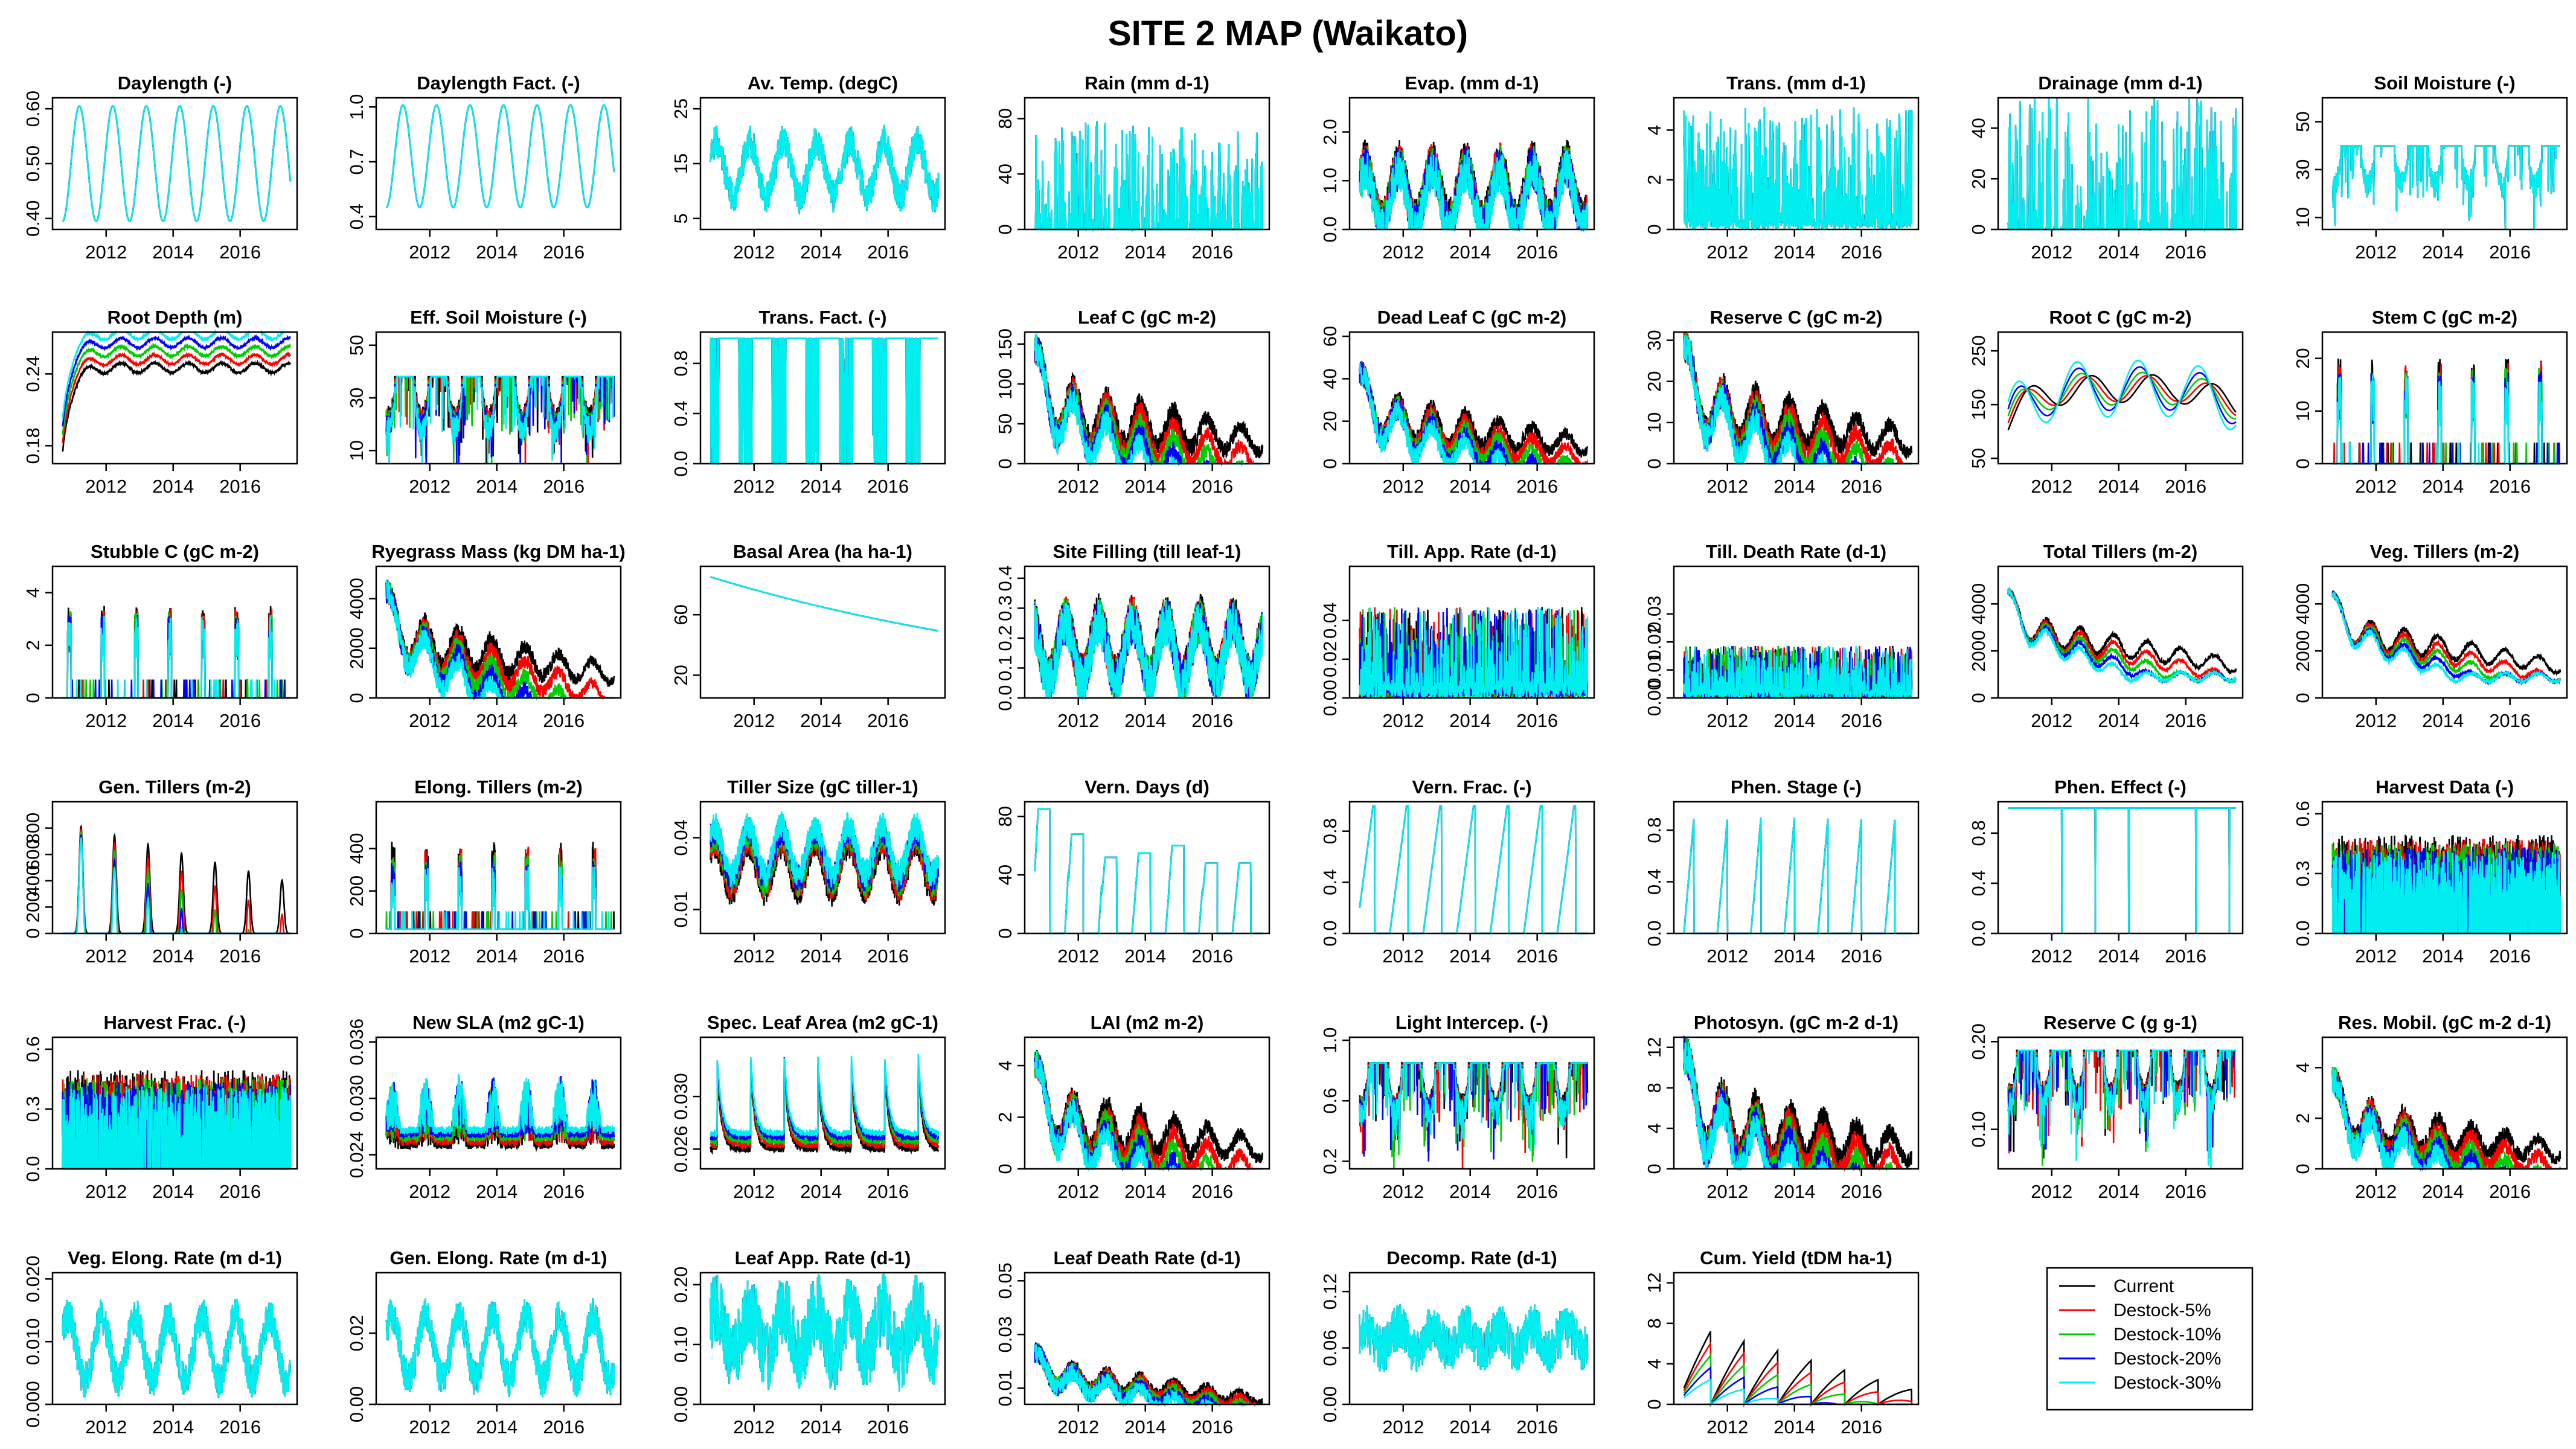 Image resolution: width=2576 pixels, height=1449 pixels. What do you see at coordinates (1978, 1129) in the screenshot?
I see `y-tick-label: 0.10` at bounding box center [1978, 1129].